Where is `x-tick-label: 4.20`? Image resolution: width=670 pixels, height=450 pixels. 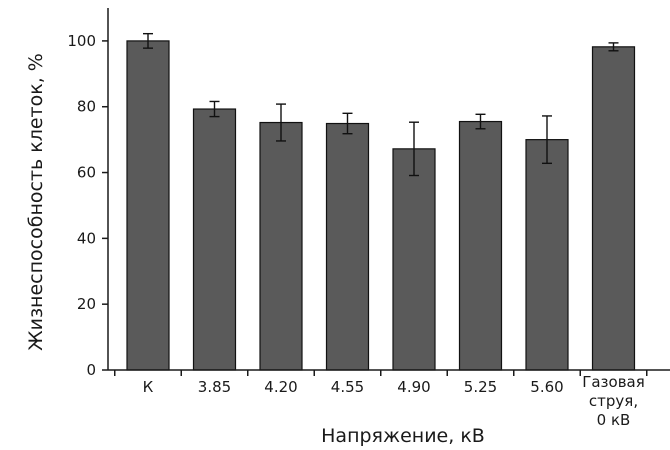
x-tick-label: 4.20 is located at coordinates (280, 387).